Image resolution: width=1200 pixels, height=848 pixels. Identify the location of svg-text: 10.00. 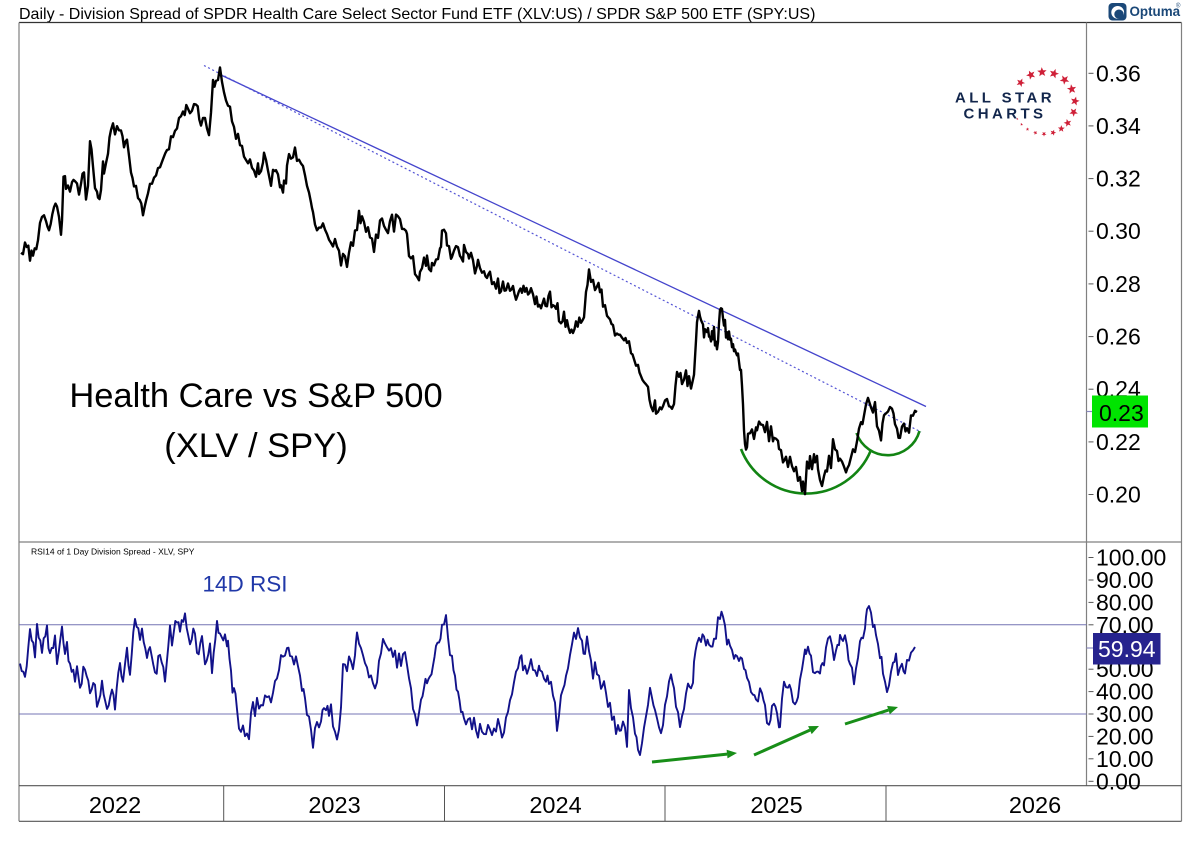
(1125, 759).